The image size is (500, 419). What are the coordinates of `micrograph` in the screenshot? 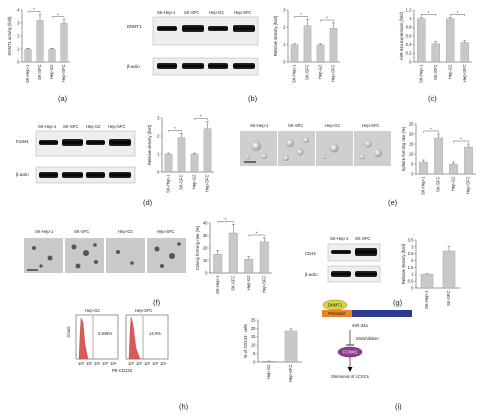 It's located at (372, 148).